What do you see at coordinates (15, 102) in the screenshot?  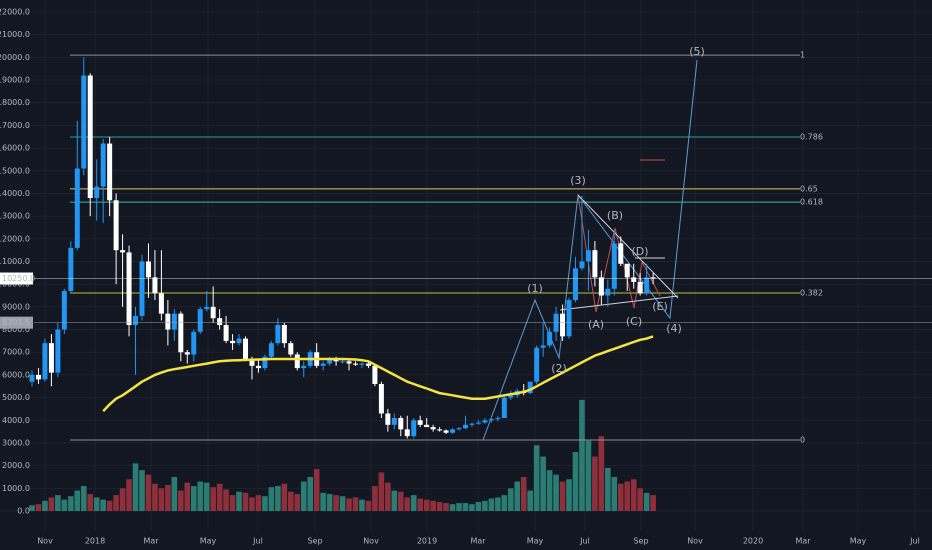 I see `y-tick-label: 18000.0` at bounding box center [15, 102].